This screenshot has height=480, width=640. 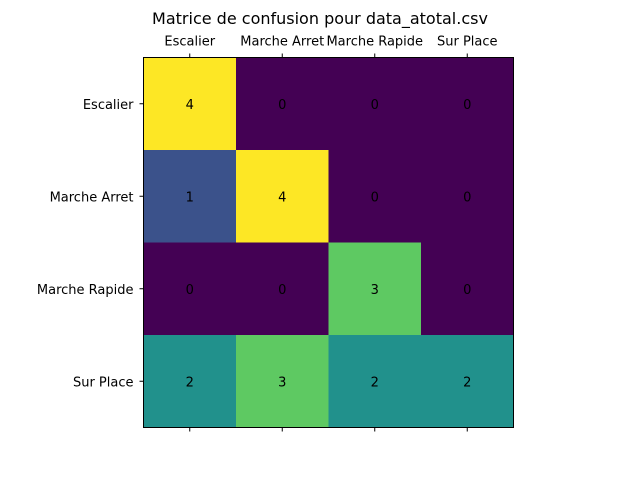 I want to click on y-tick-label: Escalier, so click(x=108, y=105).